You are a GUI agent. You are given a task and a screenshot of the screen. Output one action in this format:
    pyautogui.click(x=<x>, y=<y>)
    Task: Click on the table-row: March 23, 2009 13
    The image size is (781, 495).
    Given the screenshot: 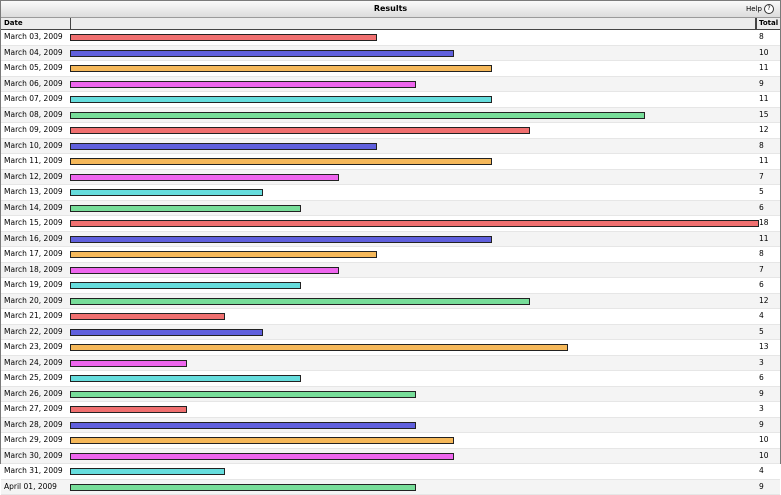 What is the action you would take?
    pyautogui.click(x=390, y=348)
    